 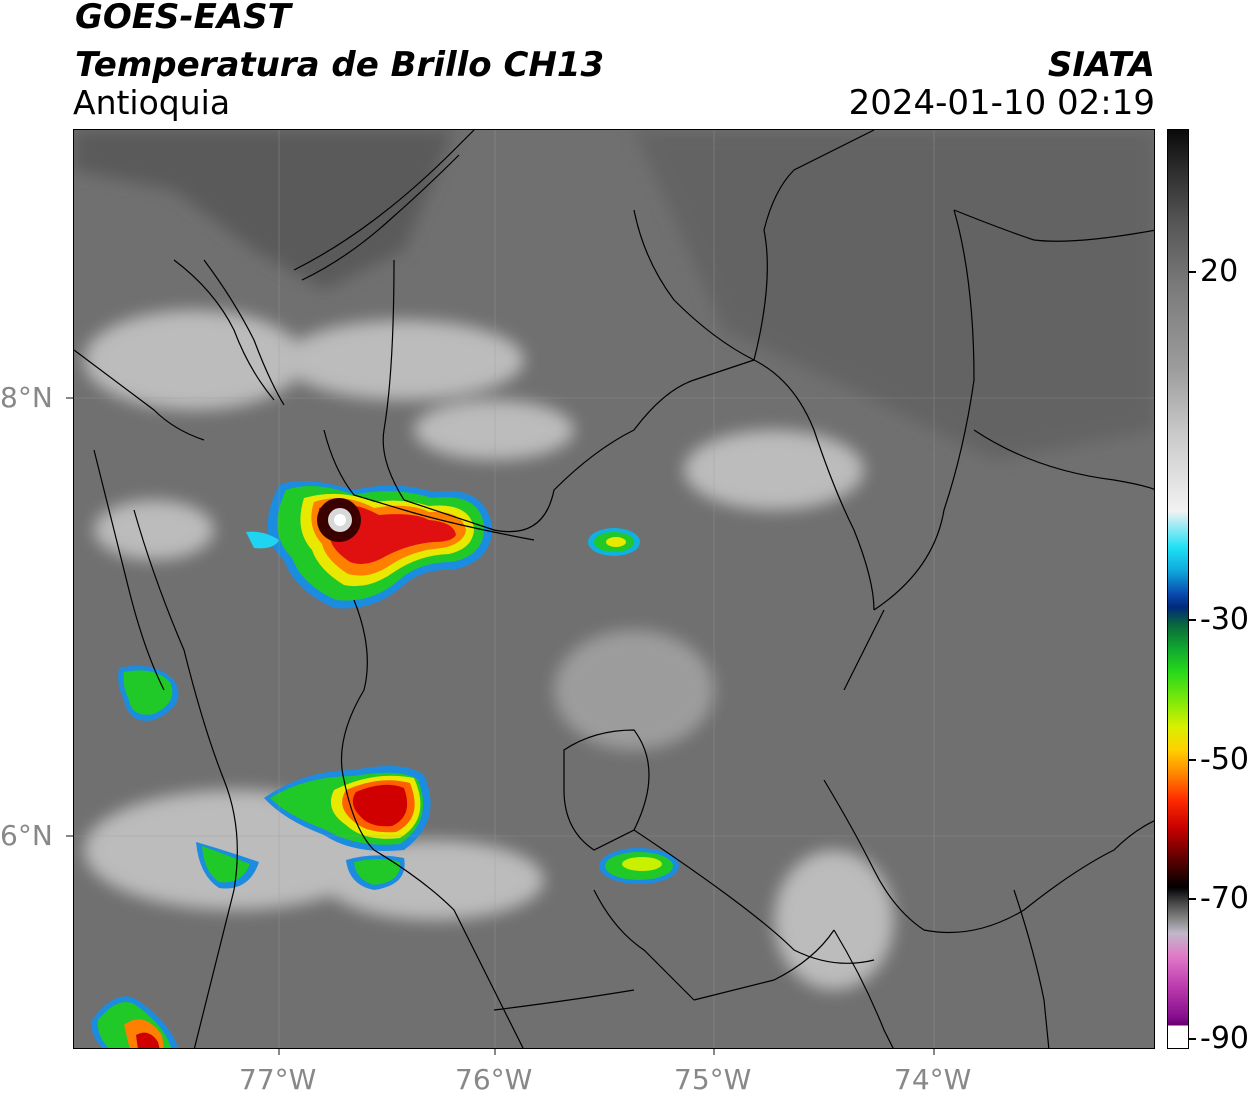 I want to click on storm-cell-small-east, so click(x=614, y=542).